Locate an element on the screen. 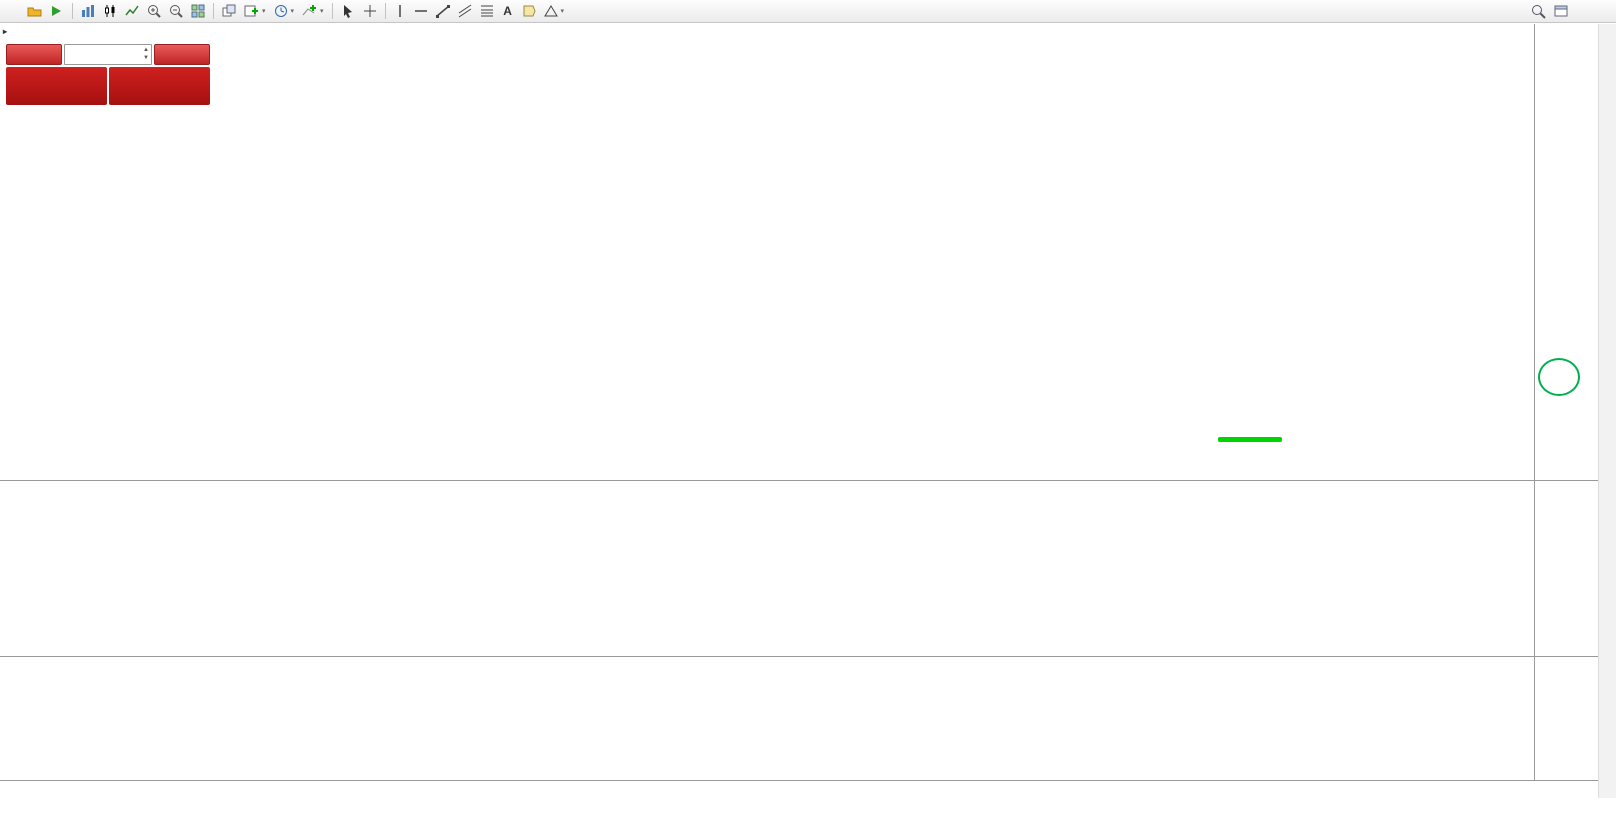 This screenshot has width=1616, height=823. chart-window-button is located at coordinates (34, 11).